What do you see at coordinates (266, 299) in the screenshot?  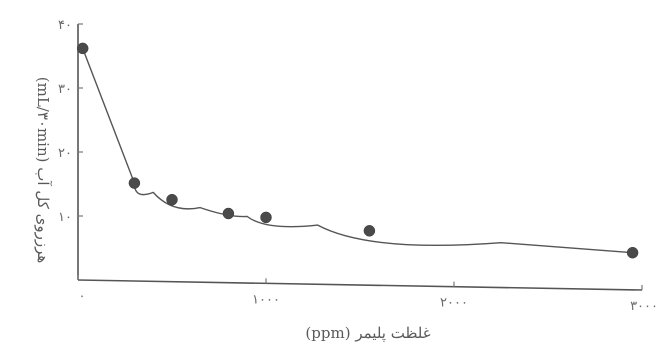 I see `x-tick-label: ۱۰۰۰` at bounding box center [266, 299].